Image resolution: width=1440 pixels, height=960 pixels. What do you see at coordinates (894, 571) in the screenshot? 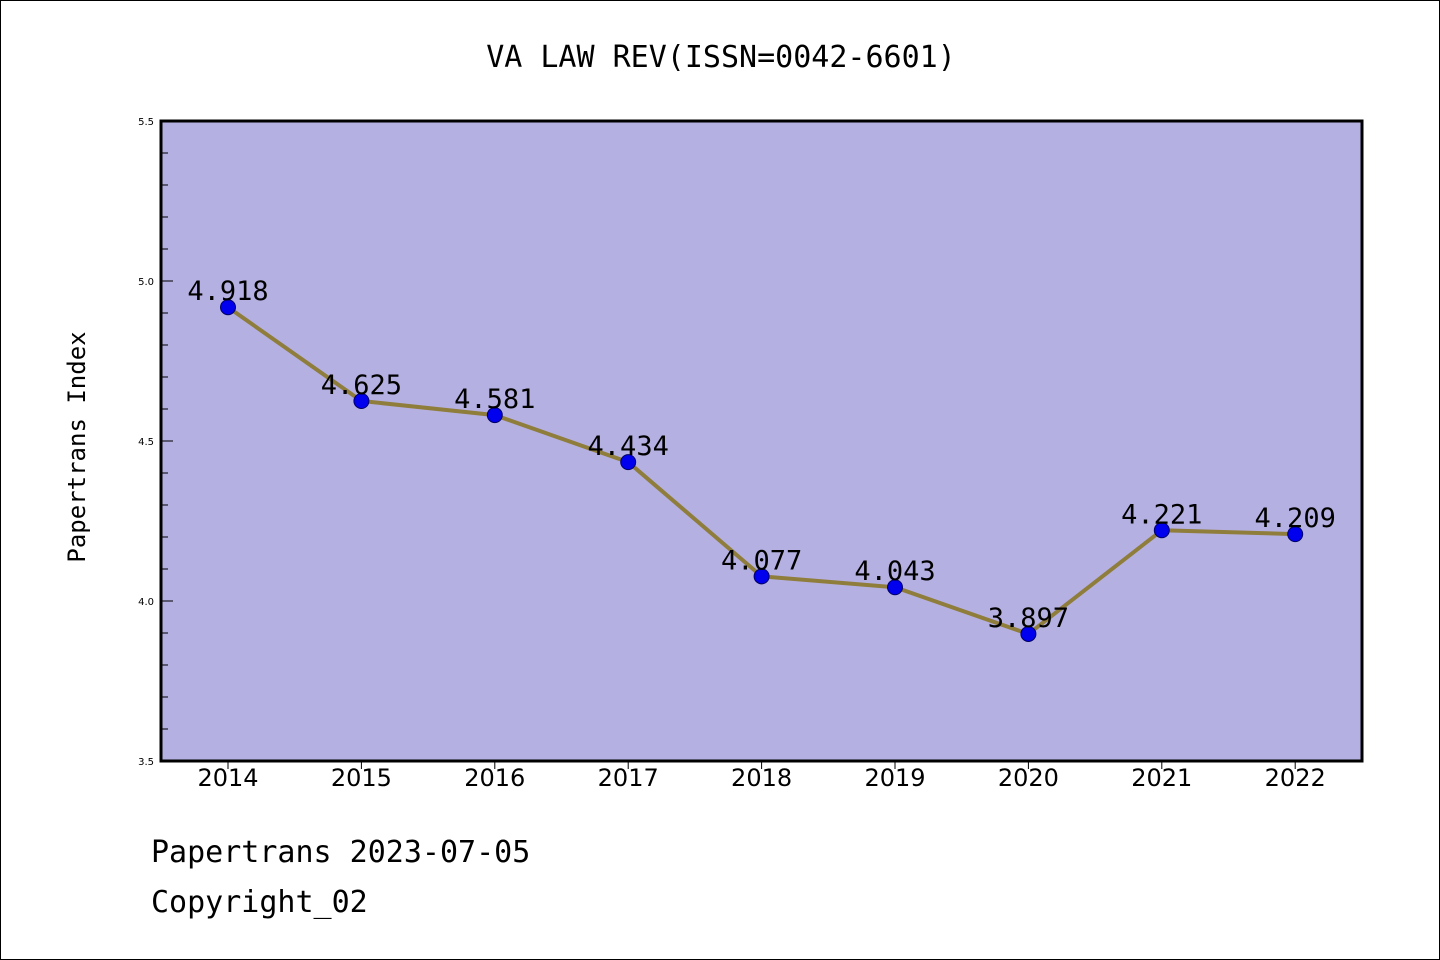
I see `data-label: 4.043` at bounding box center [894, 571].